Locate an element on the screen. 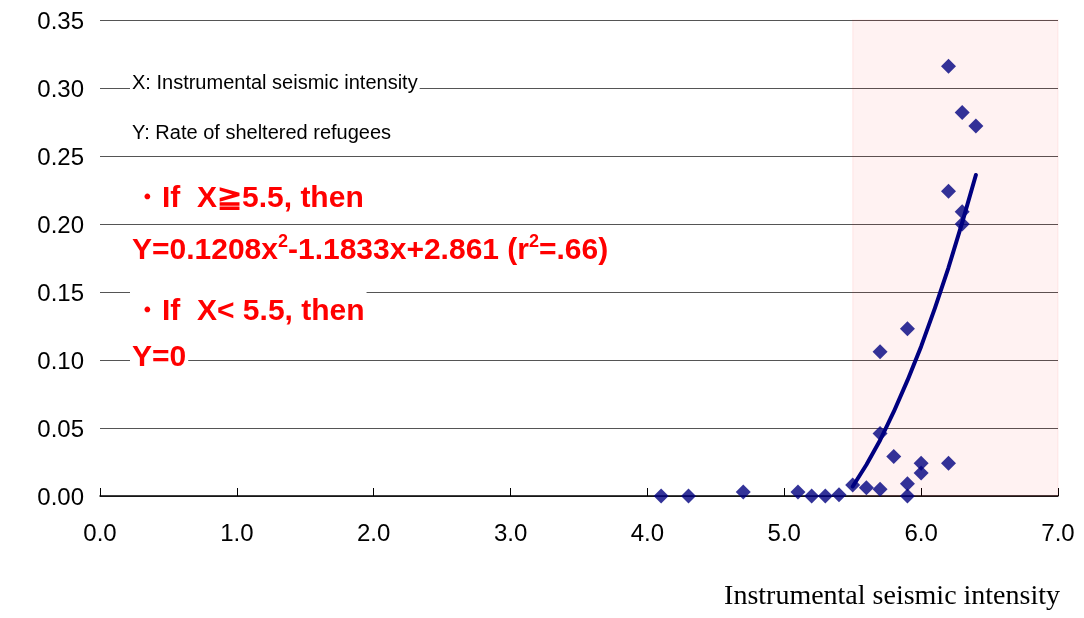  x-tick-label: 6.0 is located at coordinates (921, 532).